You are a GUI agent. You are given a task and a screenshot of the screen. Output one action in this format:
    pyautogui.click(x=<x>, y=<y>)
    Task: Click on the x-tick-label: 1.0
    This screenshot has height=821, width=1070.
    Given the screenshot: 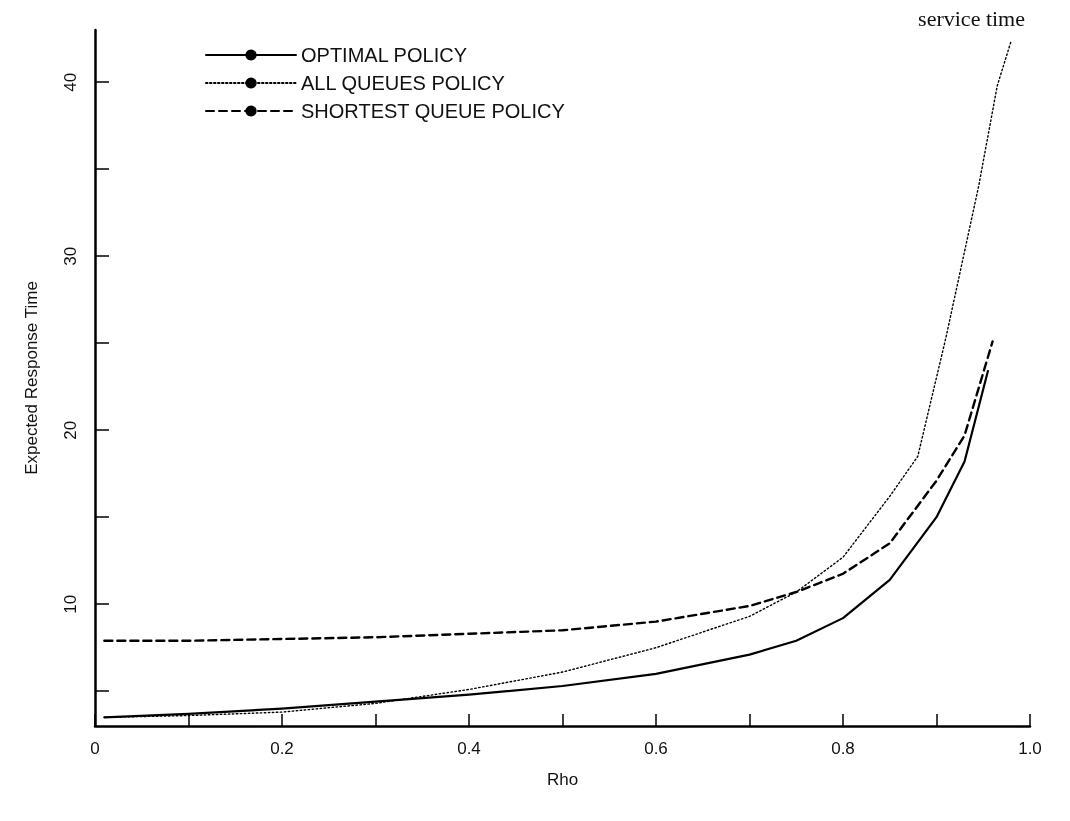 What is the action you would take?
    pyautogui.click(x=1030, y=748)
    